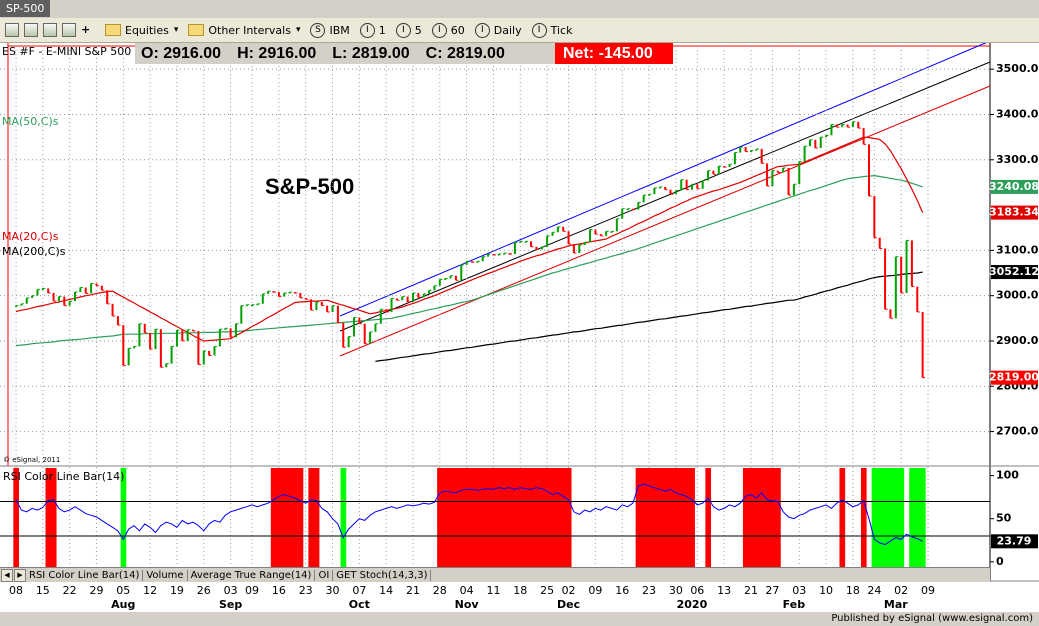 Image resolution: width=1039 pixels, height=626 pixels. Describe the element at coordinates (697, 590) in the screenshot. I see `x-tick-label: 06` at that location.